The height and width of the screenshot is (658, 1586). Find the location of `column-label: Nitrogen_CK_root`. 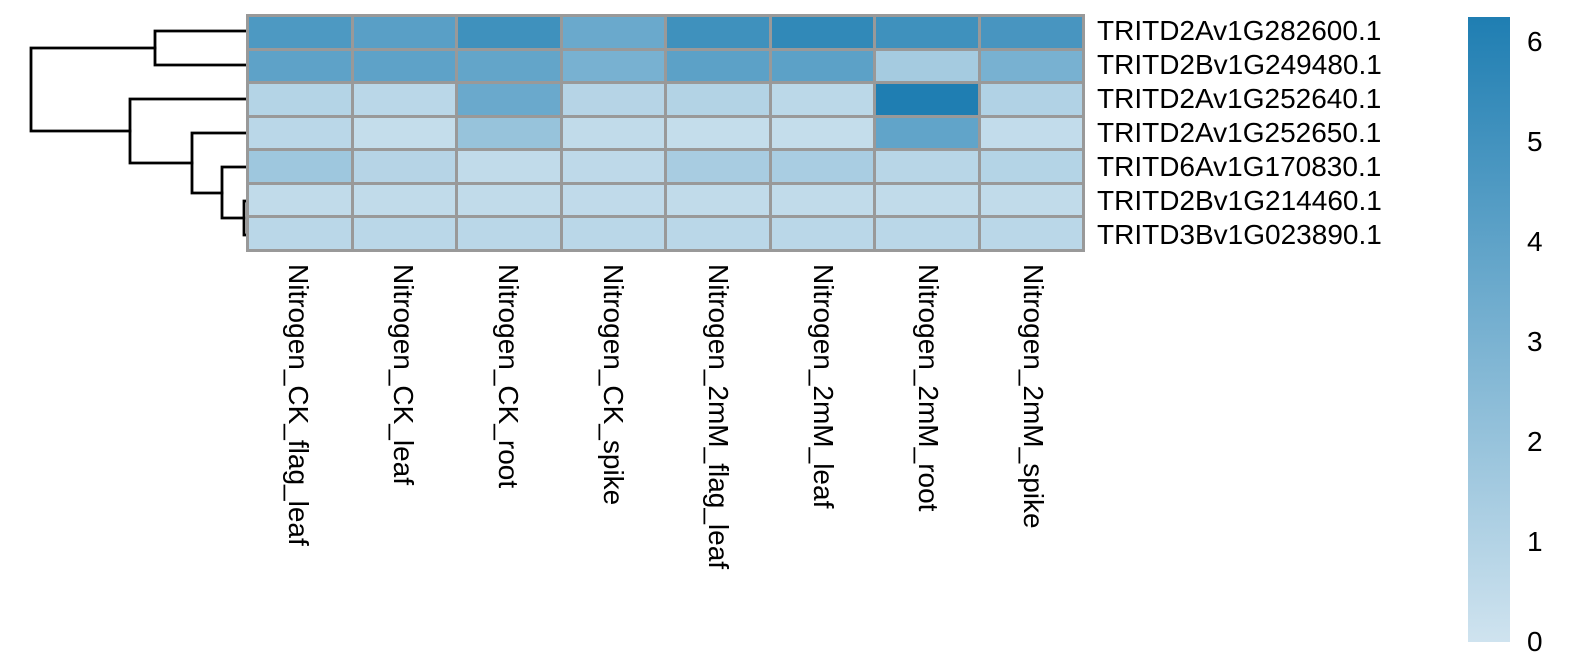

column-label: Nitrogen_CK_root is located at coordinates (509, 376).